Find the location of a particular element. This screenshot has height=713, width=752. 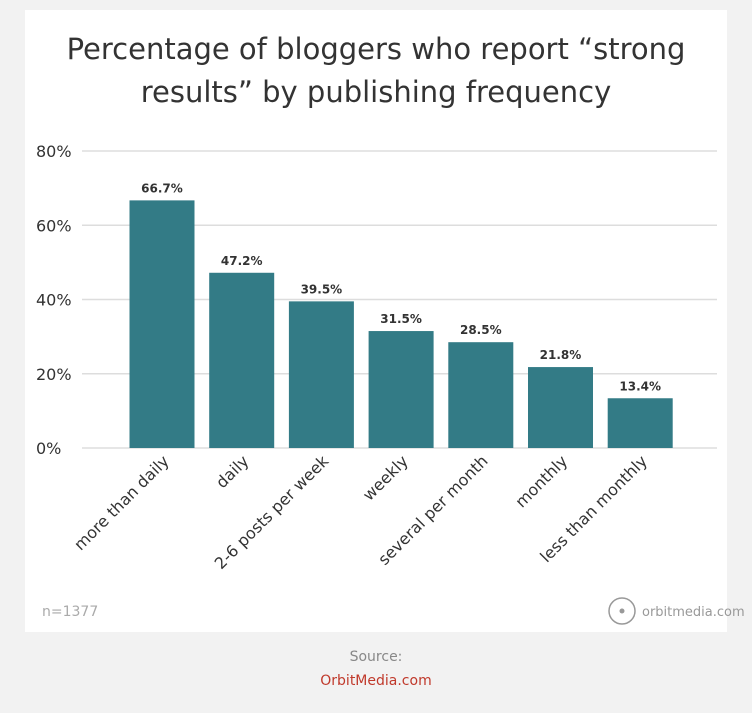

value-label: 47.2% is located at coordinates (242, 261).